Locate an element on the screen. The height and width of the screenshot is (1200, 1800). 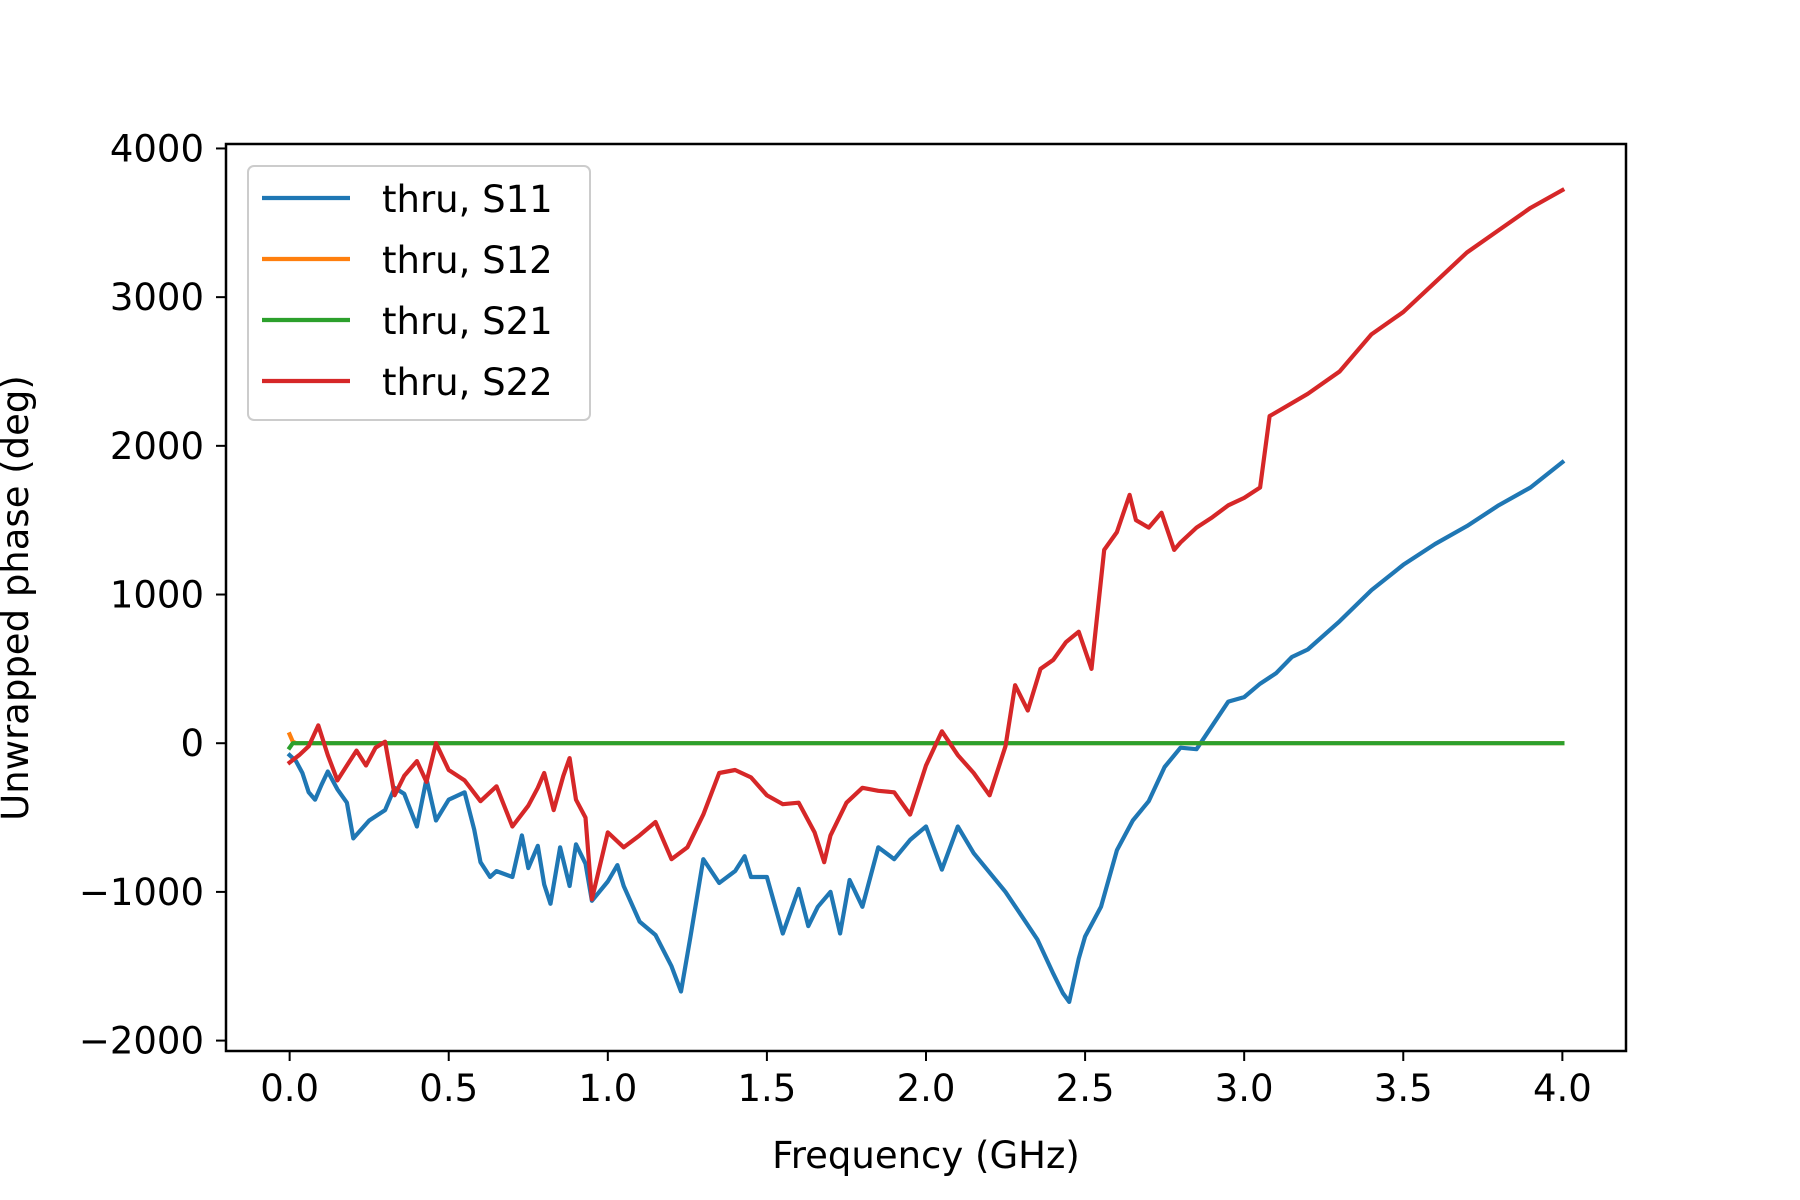
x-tick-label: 2.0 is located at coordinates (926, 1088).